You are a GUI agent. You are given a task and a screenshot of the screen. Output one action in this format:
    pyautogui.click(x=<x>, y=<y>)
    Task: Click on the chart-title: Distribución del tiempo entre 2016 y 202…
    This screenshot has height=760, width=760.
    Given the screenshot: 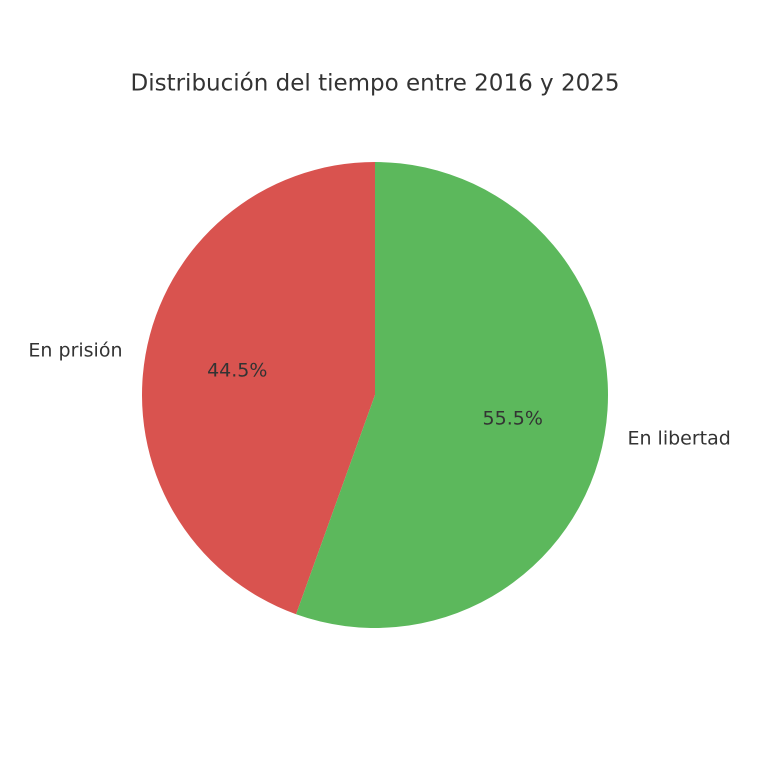 What is the action you would take?
    pyautogui.click(x=375, y=84)
    